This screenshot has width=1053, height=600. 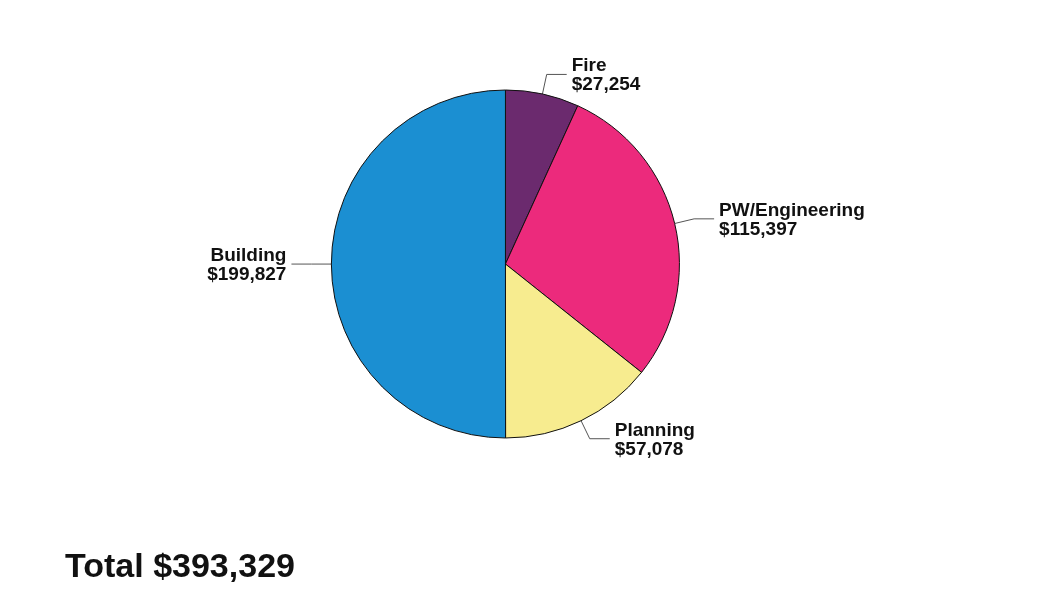 What do you see at coordinates (792, 209) in the screenshot?
I see `slice-label: PW/Engineering` at bounding box center [792, 209].